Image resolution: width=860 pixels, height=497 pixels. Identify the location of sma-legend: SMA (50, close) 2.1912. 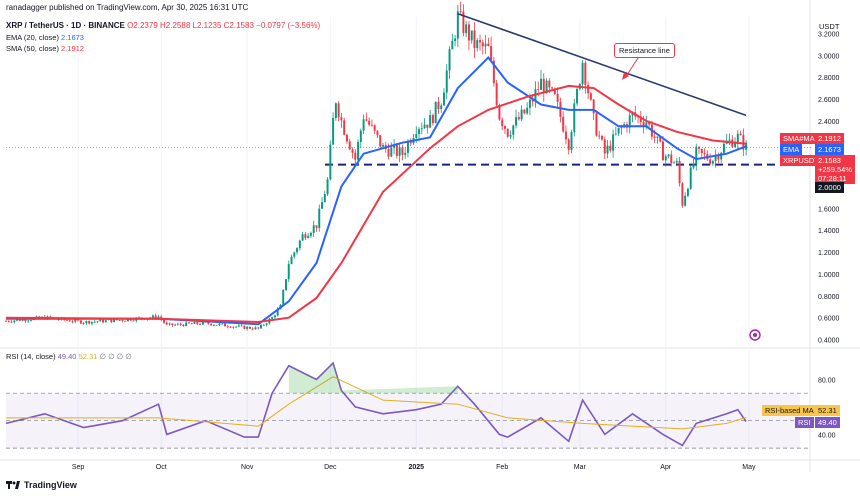
(45, 48).